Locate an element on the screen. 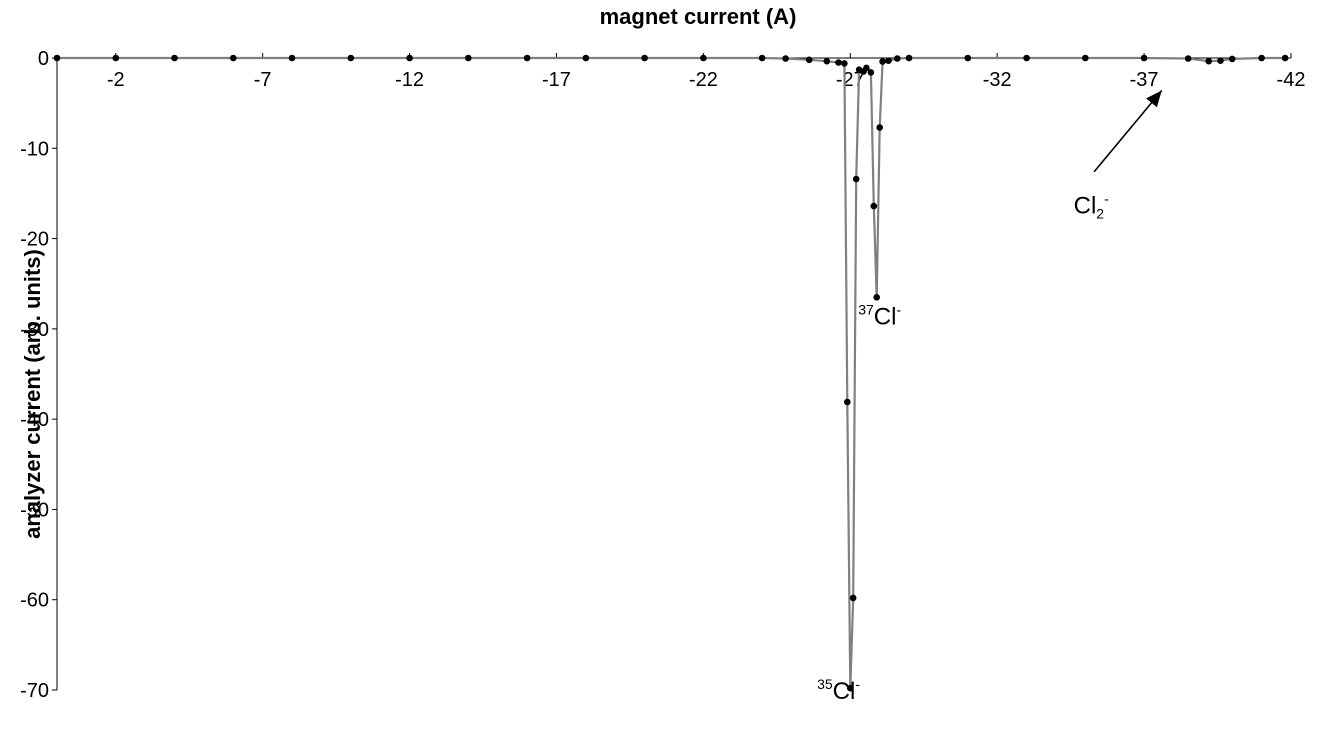  y-tick-label: -50 is located at coordinates (34, 510).